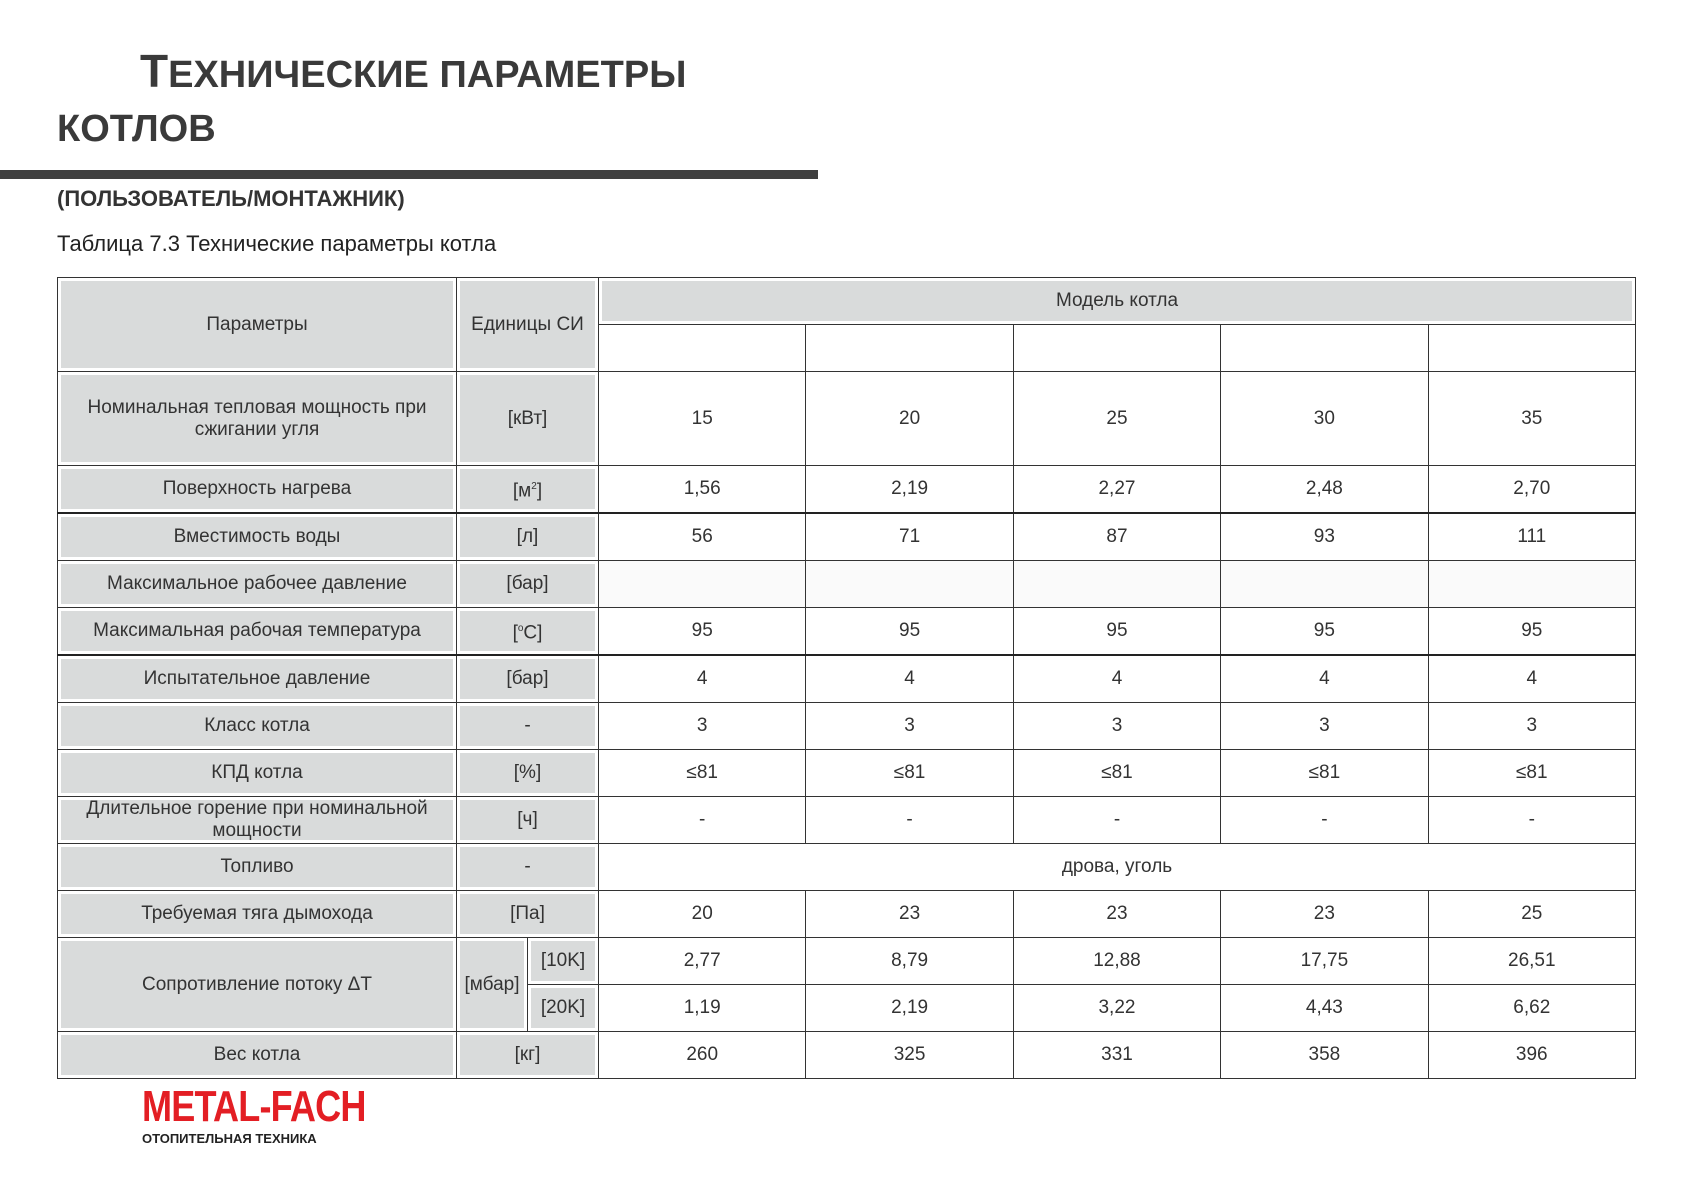 The image size is (1684, 1191). What do you see at coordinates (1117, 867) in the screenshot?
I see `merged-value-cell: дрова, уголь` at bounding box center [1117, 867].